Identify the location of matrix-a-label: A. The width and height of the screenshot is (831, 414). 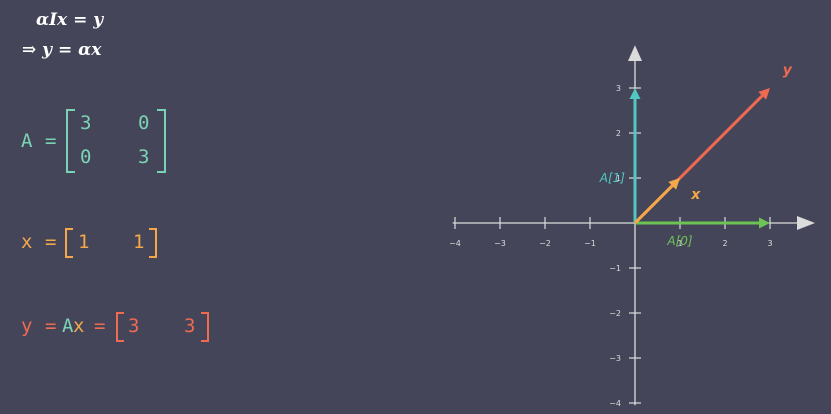
(27, 141).